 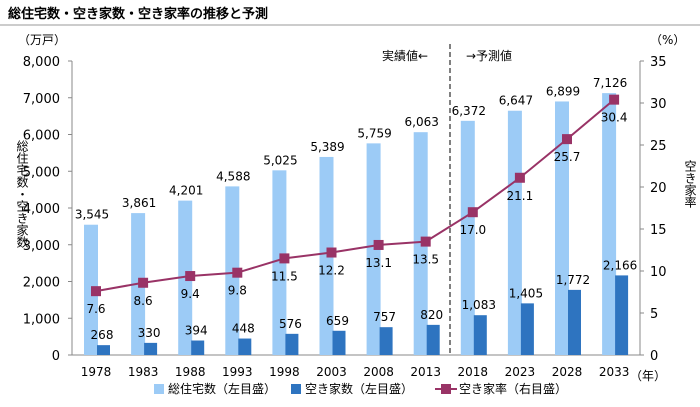 I want to click on left-tick-label: 5,000, so click(x=41, y=172).